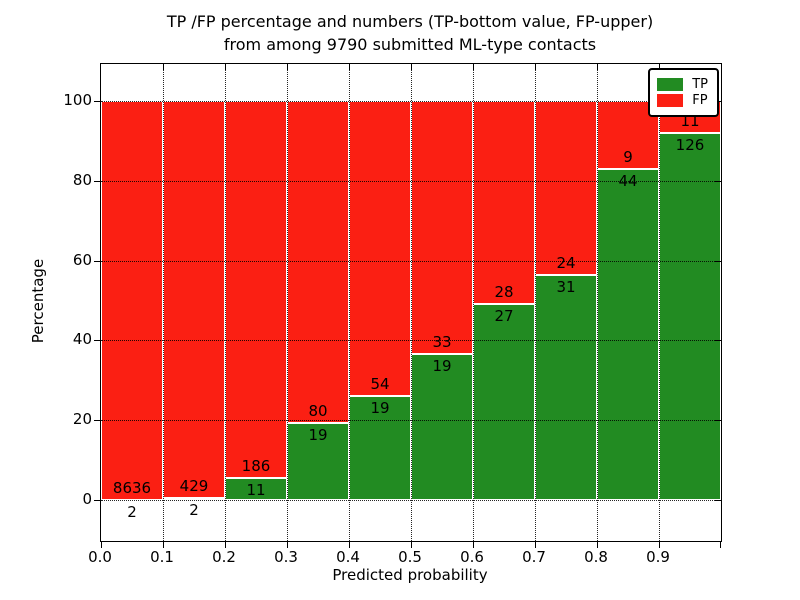 This screenshot has width=800, height=600. What do you see at coordinates (442, 342) in the screenshot?
I see `fp-count-label: 33` at bounding box center [442, 342].